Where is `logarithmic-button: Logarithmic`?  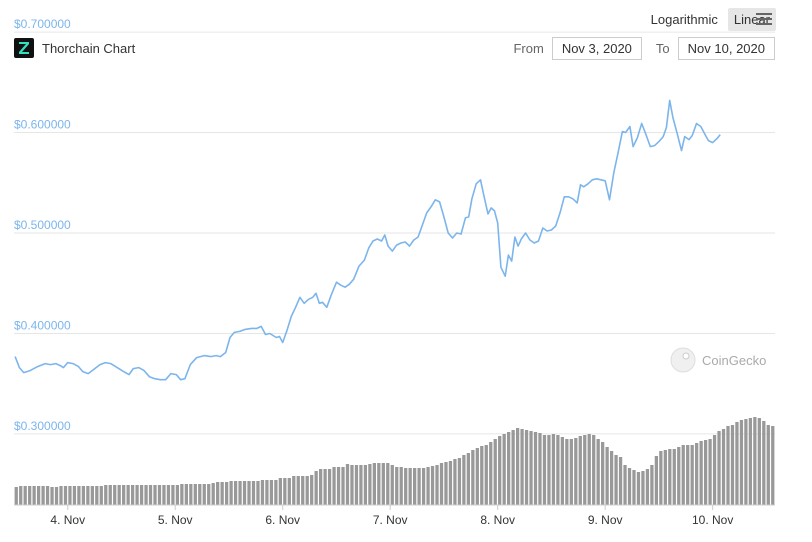 logarithmic-button: Logarithmic is located at coordinates (684, 19).